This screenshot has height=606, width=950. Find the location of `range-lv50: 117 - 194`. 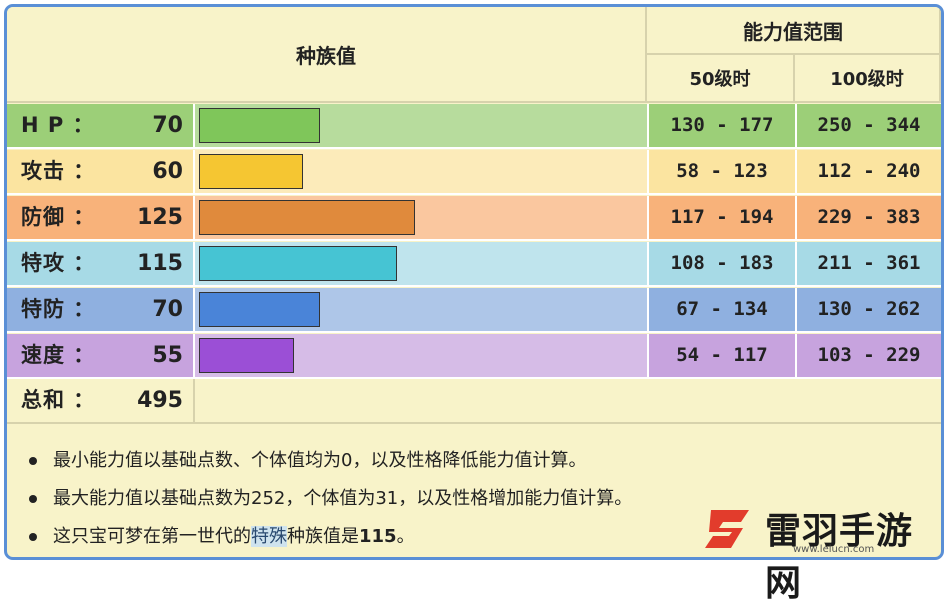

range-lv50: 117 - 194 is located at coordinates (722, 217).